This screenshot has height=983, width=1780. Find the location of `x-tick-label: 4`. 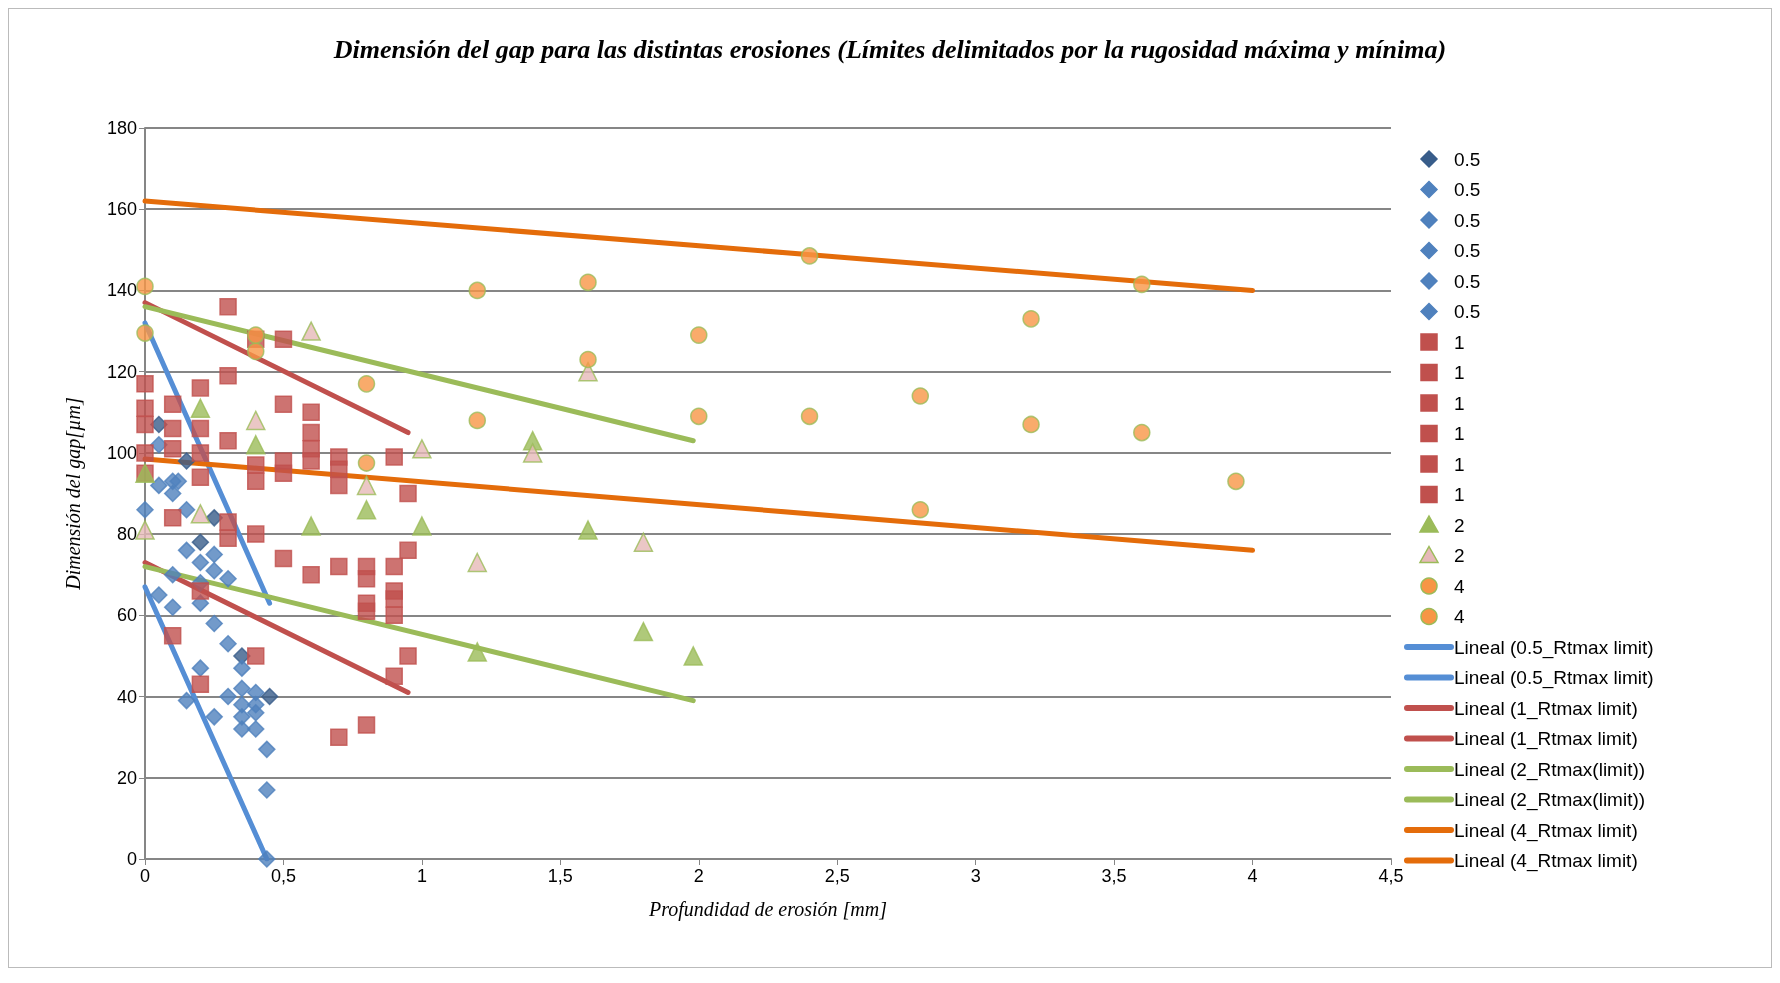

x-tick-label: 4 is located at coordinates (1252, 876).